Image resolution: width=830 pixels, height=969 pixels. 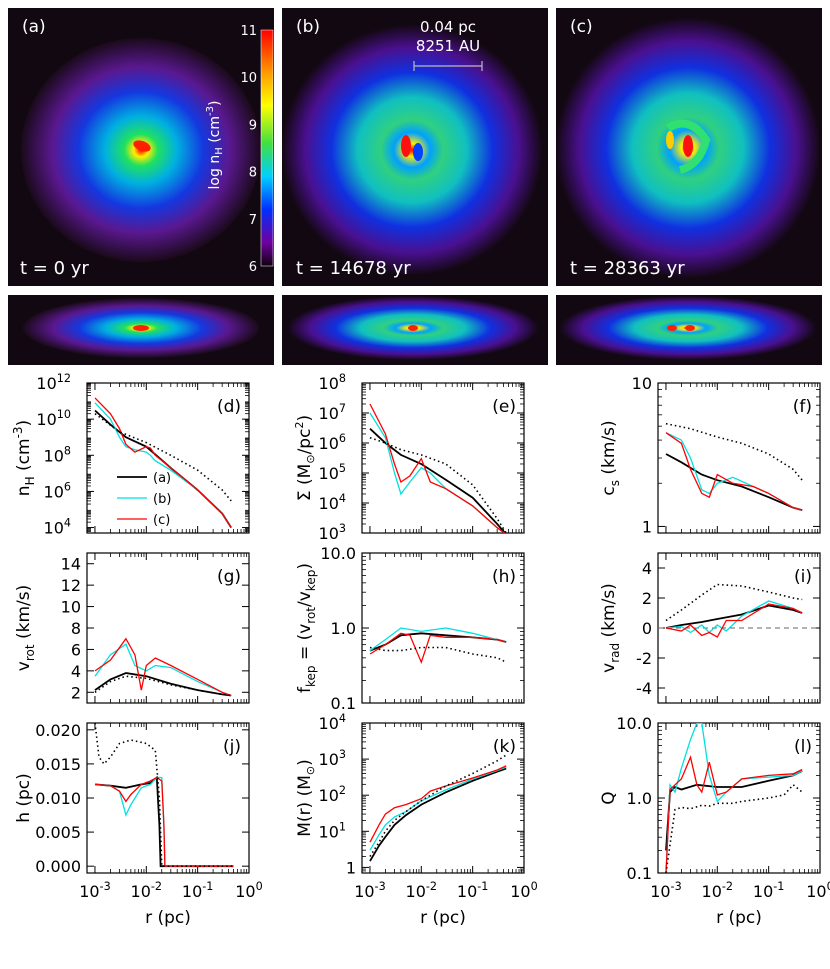 What do you see at coordinates (332, 830) in the screenshot?
I see `tick-label: 10¹` at bounding box center [332, 830].